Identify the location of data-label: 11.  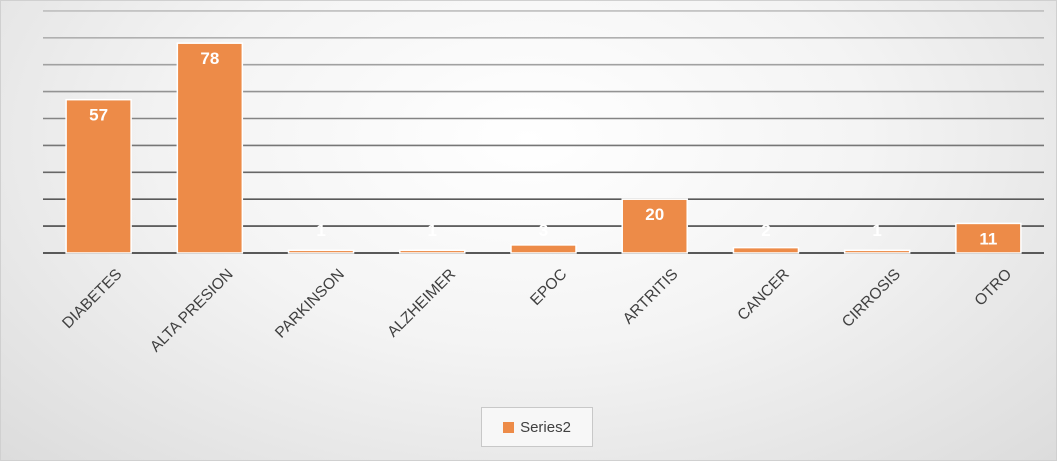
(988, 238).